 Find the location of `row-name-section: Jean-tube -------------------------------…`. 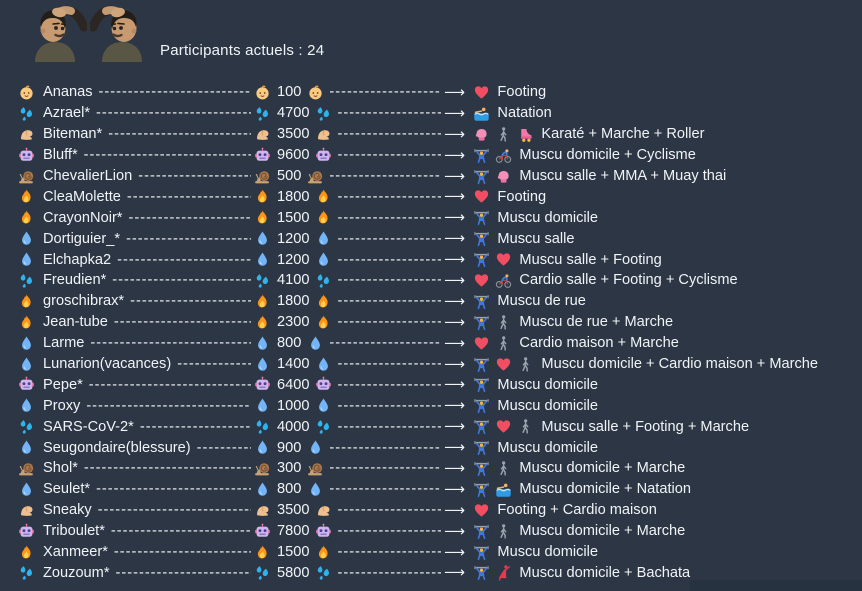

row-name-section: Jean-tube -------------------------------… is located at coordinates (136, 322).